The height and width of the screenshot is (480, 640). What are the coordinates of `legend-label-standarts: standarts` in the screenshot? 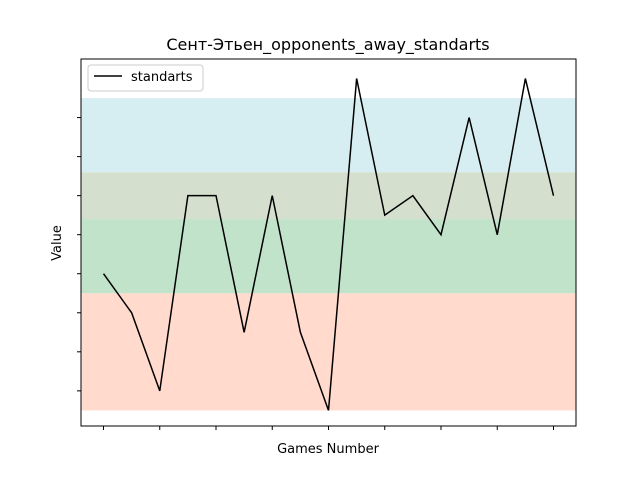 It's located at (162, 77).